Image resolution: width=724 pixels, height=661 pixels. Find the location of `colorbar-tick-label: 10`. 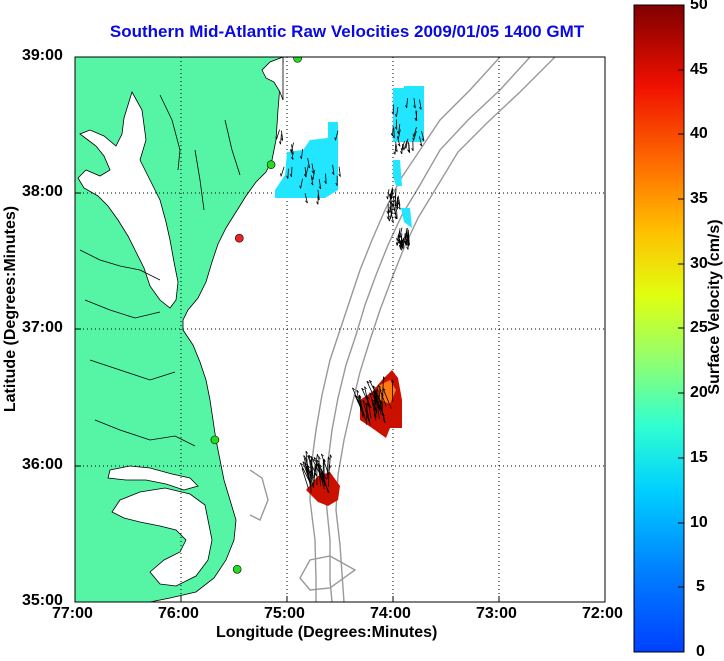

colorbar-tick-label: 10 is located at coordinates (699, 523).